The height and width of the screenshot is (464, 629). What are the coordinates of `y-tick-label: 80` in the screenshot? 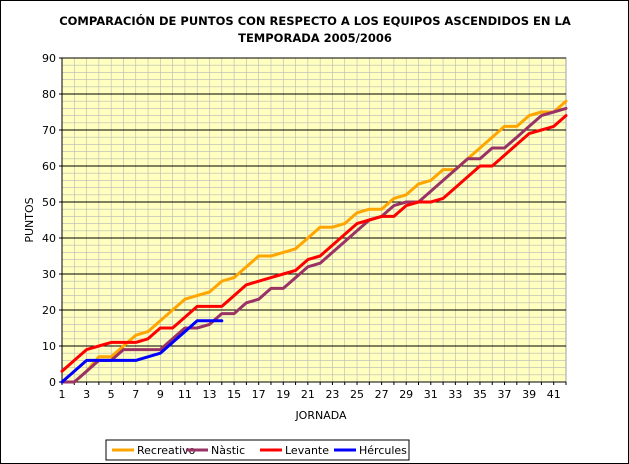 It's located at (49, 94).